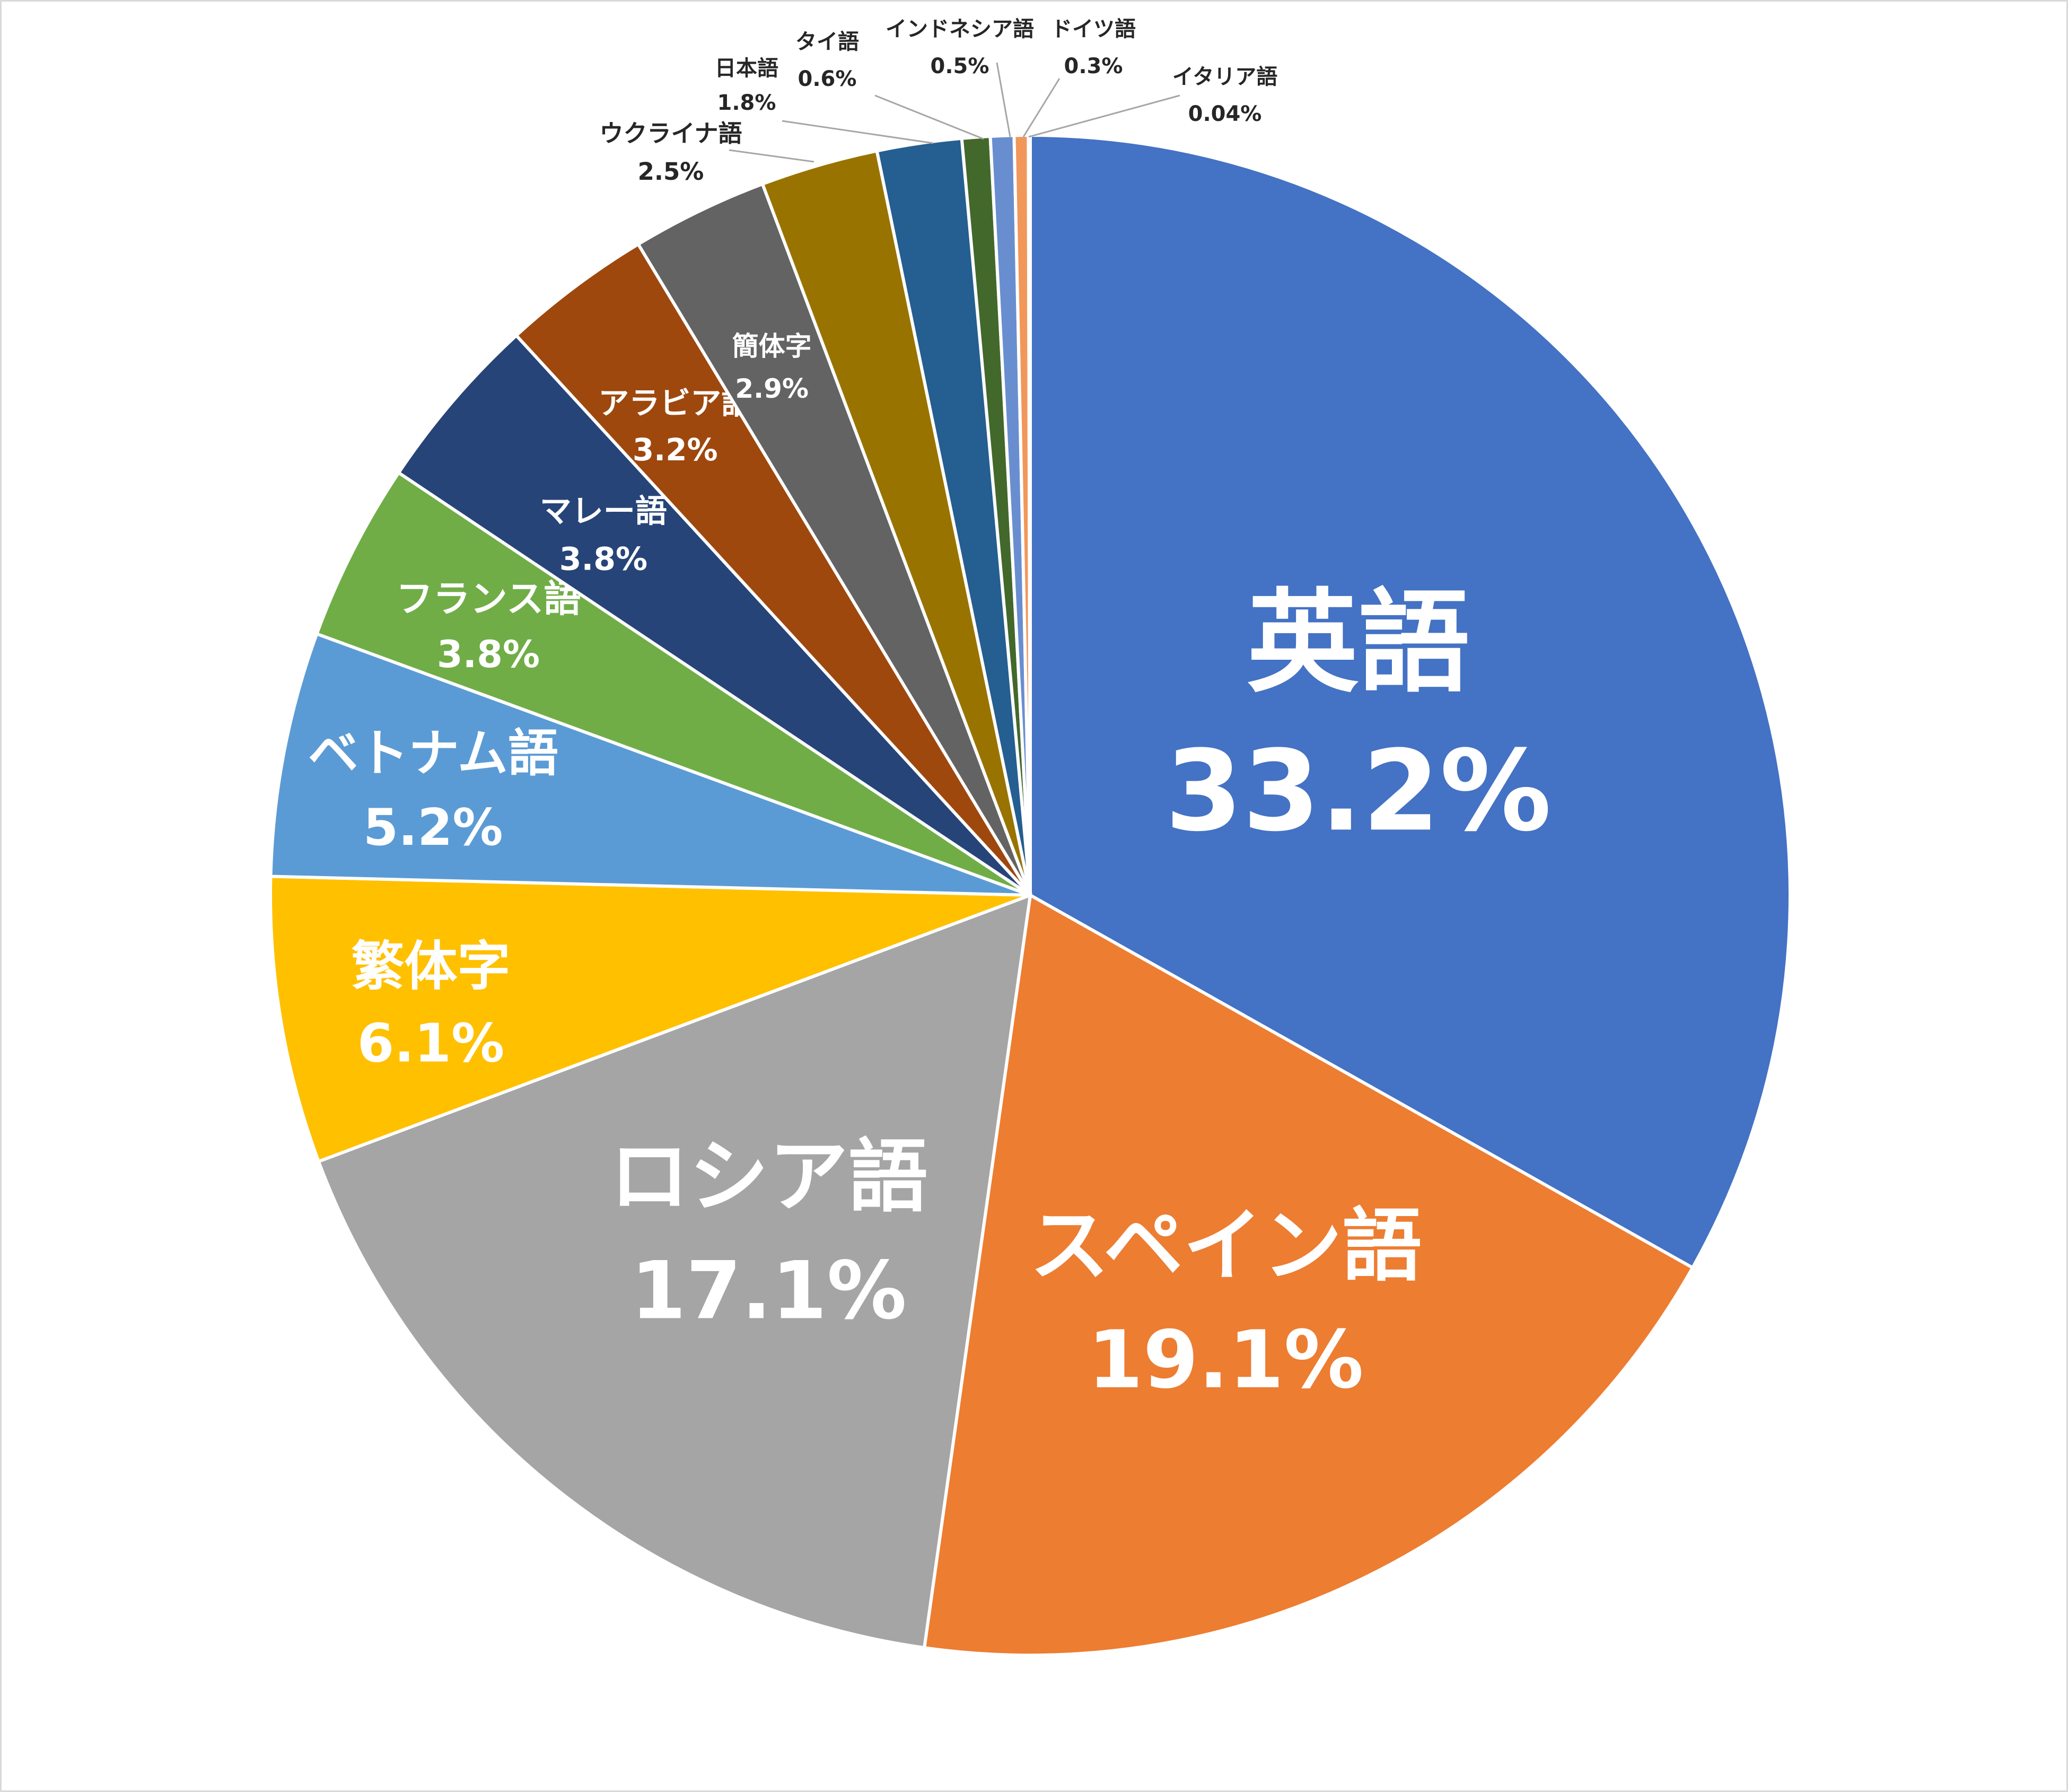  I want to click on slice-name-label: インドネシア語, so click(960, 29).